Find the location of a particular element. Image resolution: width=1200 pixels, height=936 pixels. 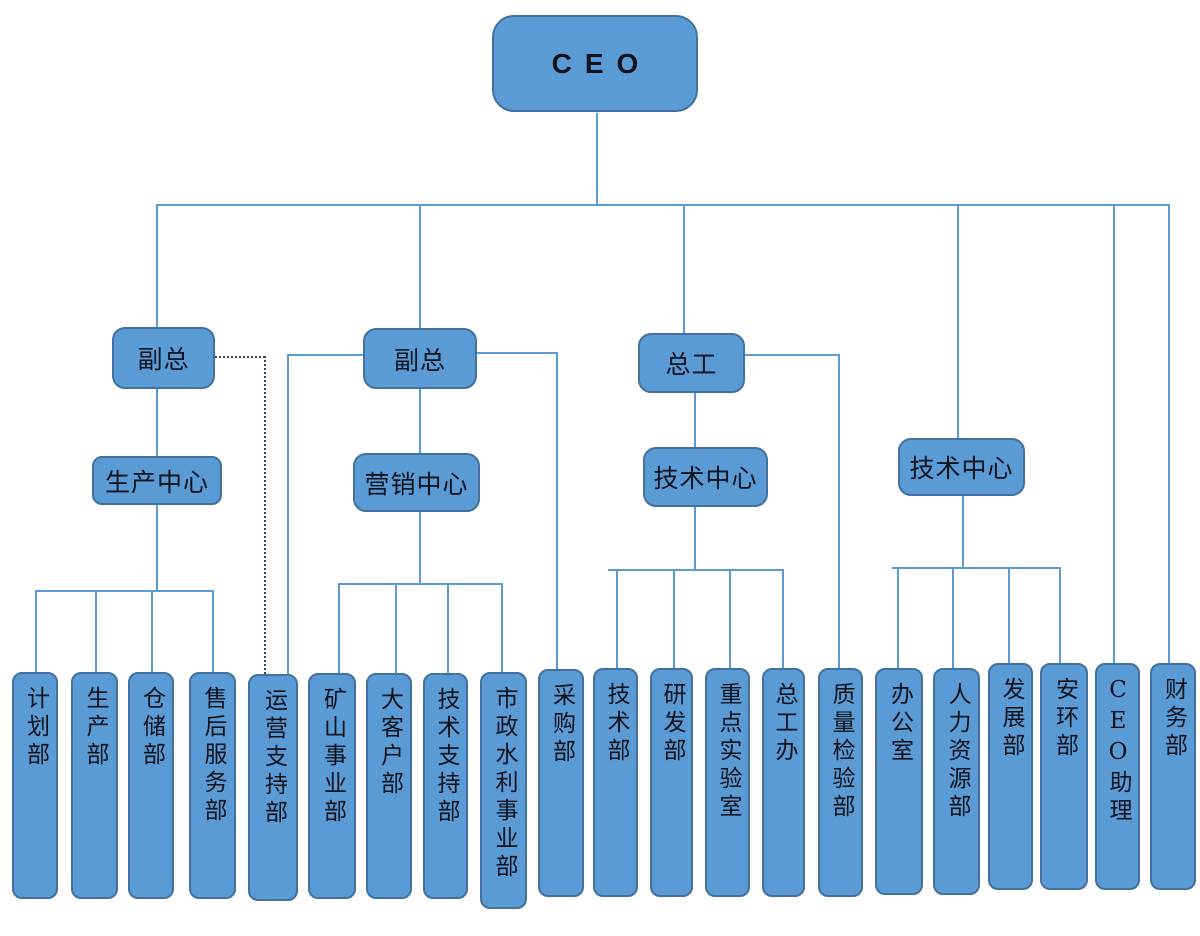

key-laboratory-node: 重点实验室 is located at coordinates (727, 782).